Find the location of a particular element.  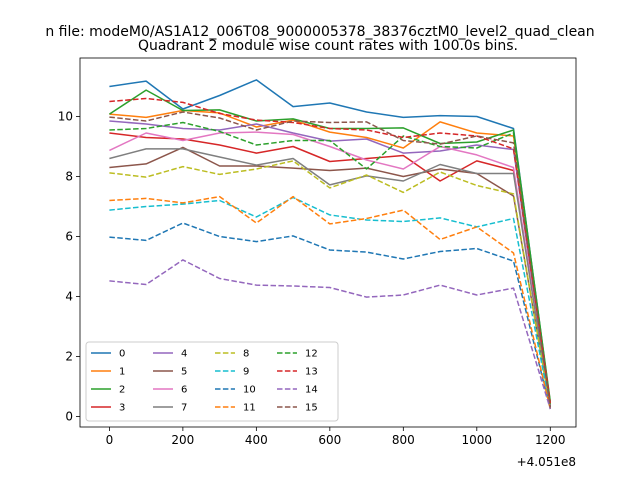

x-tick-label: 0 is located at coordinates (110, 440).